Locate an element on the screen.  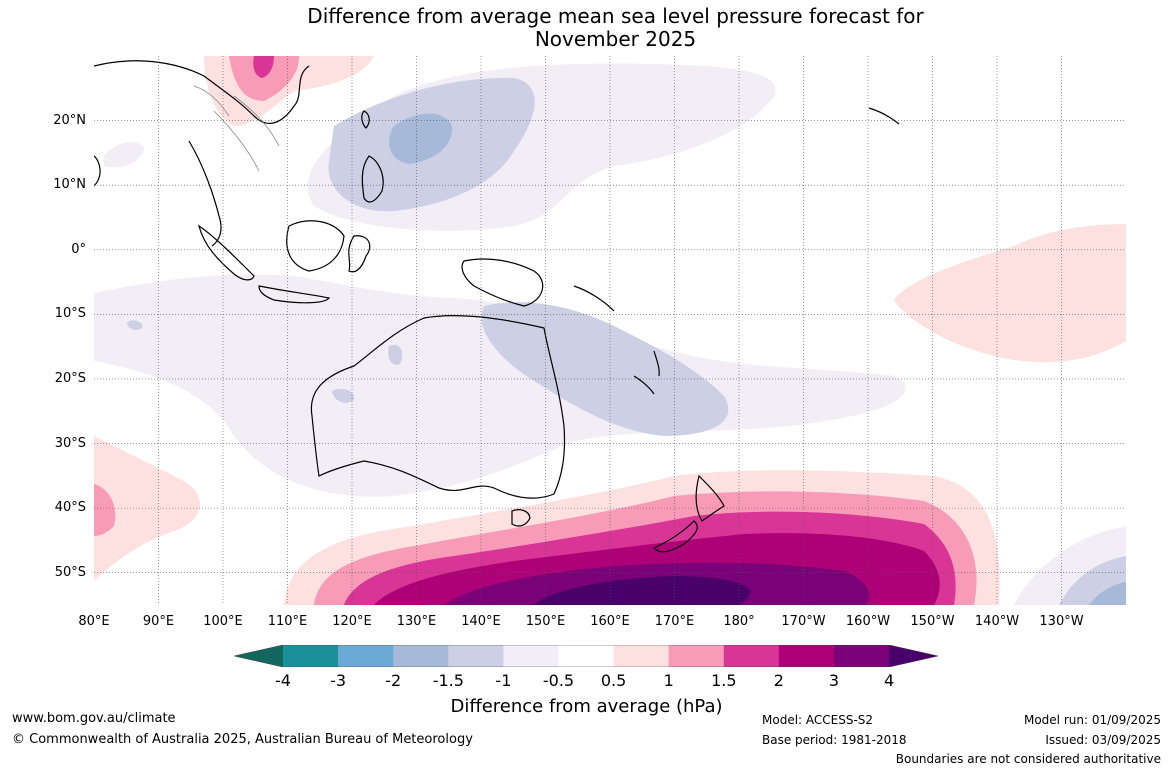
contour-pos-1-north is located at coordinates (264, 78).